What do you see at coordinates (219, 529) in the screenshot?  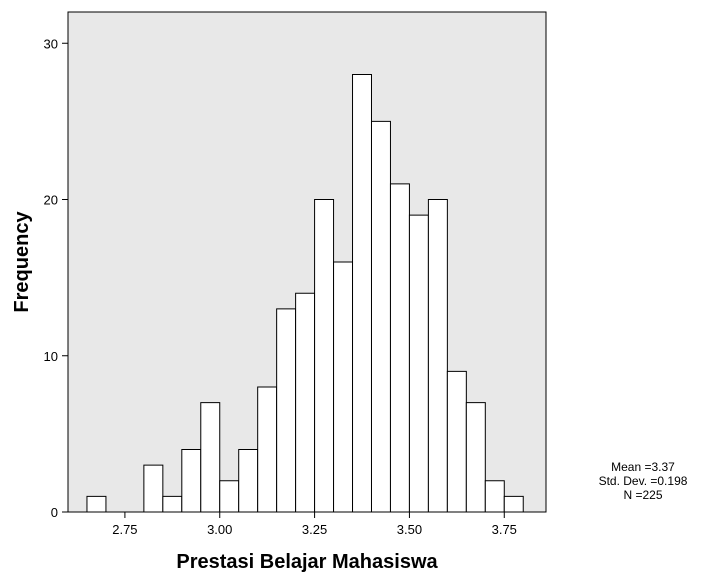 I see `x-tick-label: 3.00` at bounding box center [219, 529].